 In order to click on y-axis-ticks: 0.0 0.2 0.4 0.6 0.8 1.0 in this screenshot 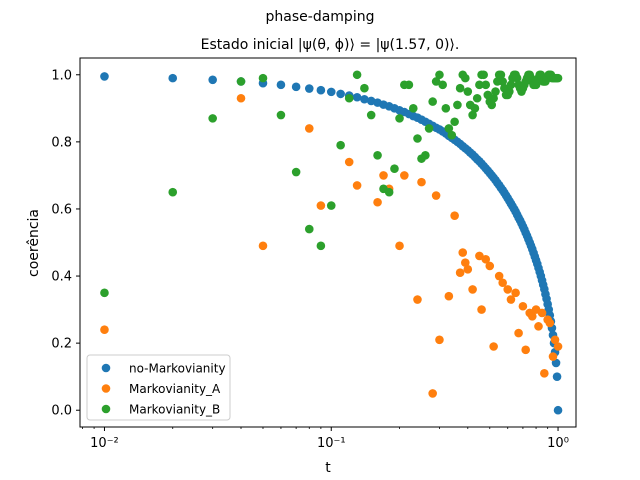, I will do `click(65, 243)`.